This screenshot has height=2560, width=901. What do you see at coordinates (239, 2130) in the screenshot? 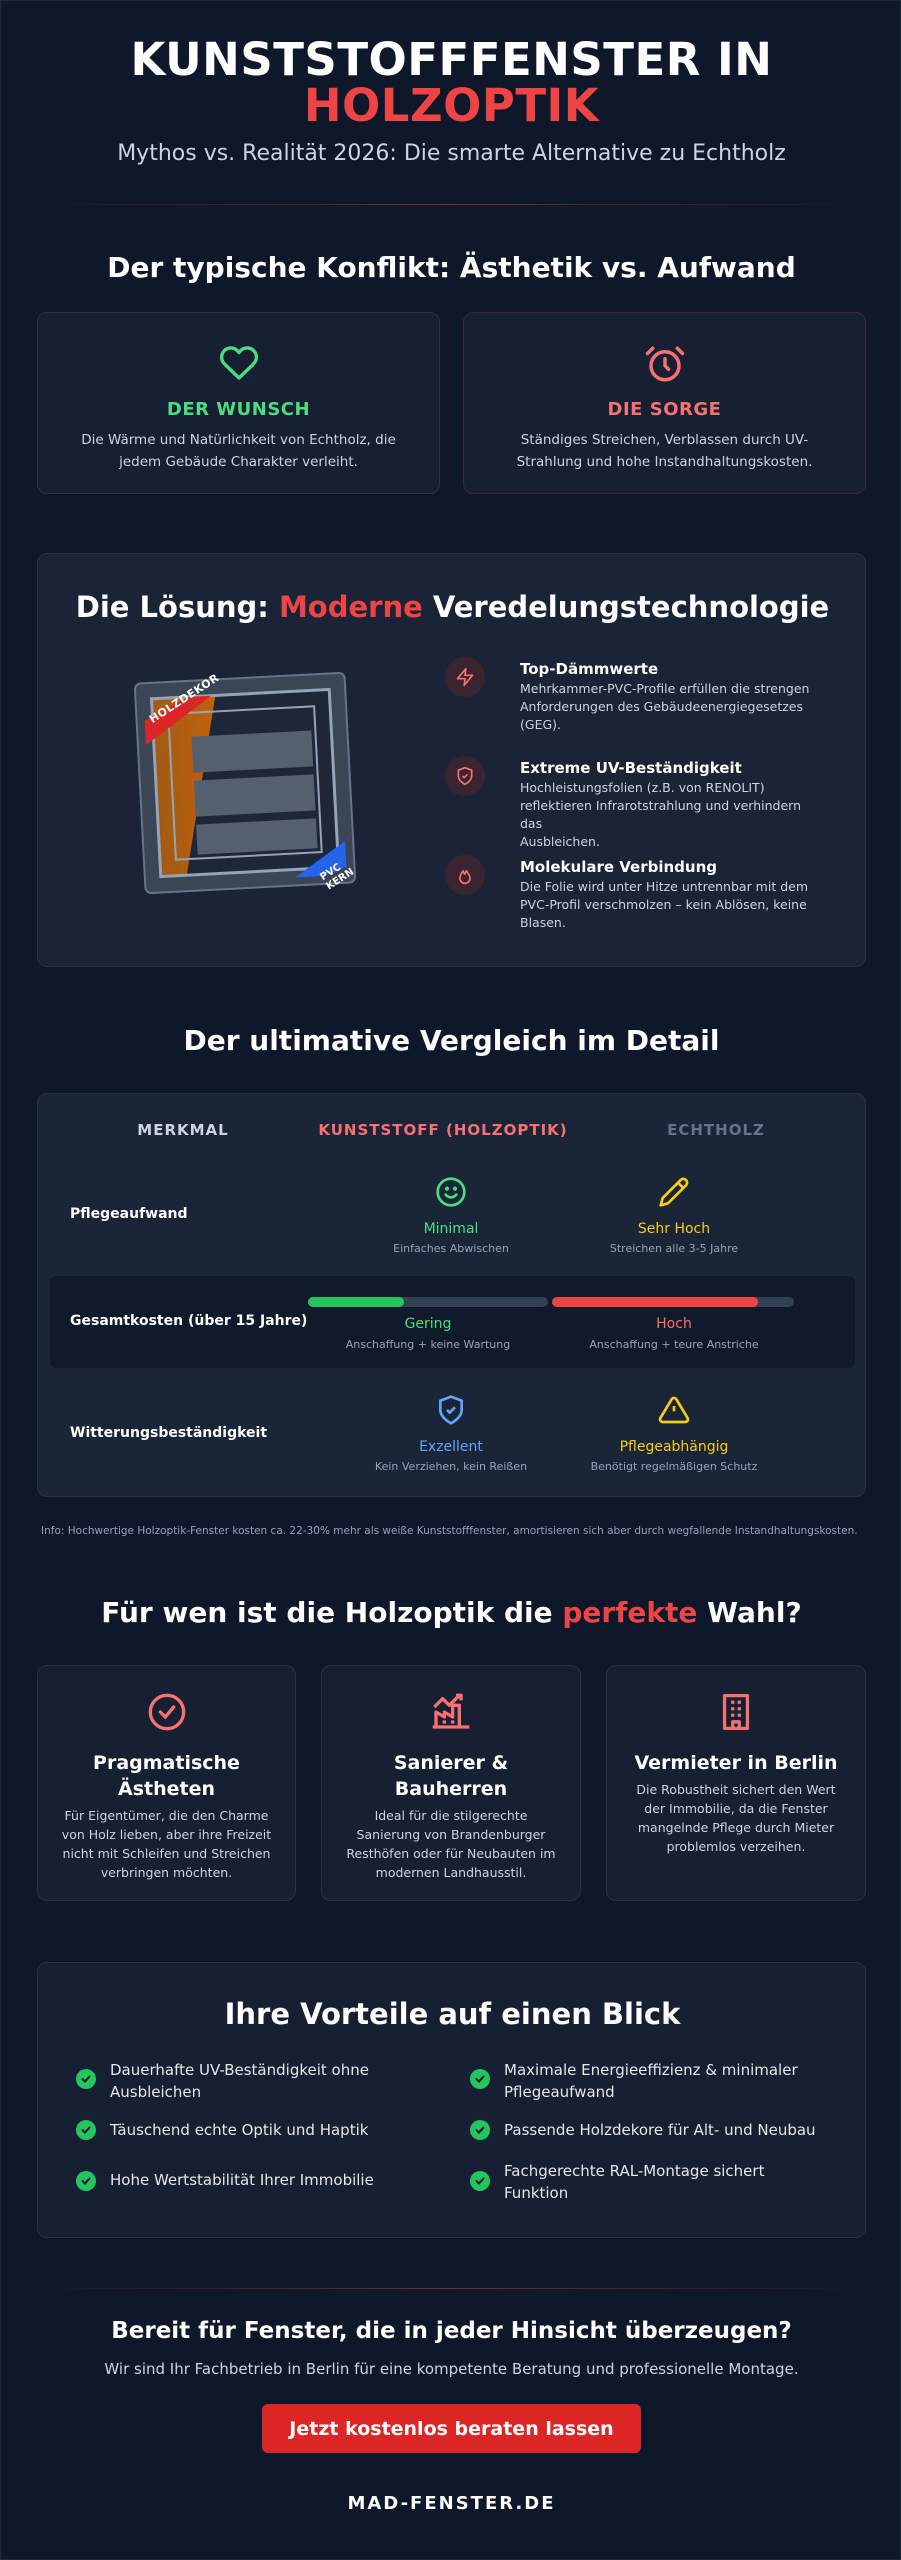
I see `benefit-item: Täuschend echte Optik und Haptik` at bounding box center [239, 2130].